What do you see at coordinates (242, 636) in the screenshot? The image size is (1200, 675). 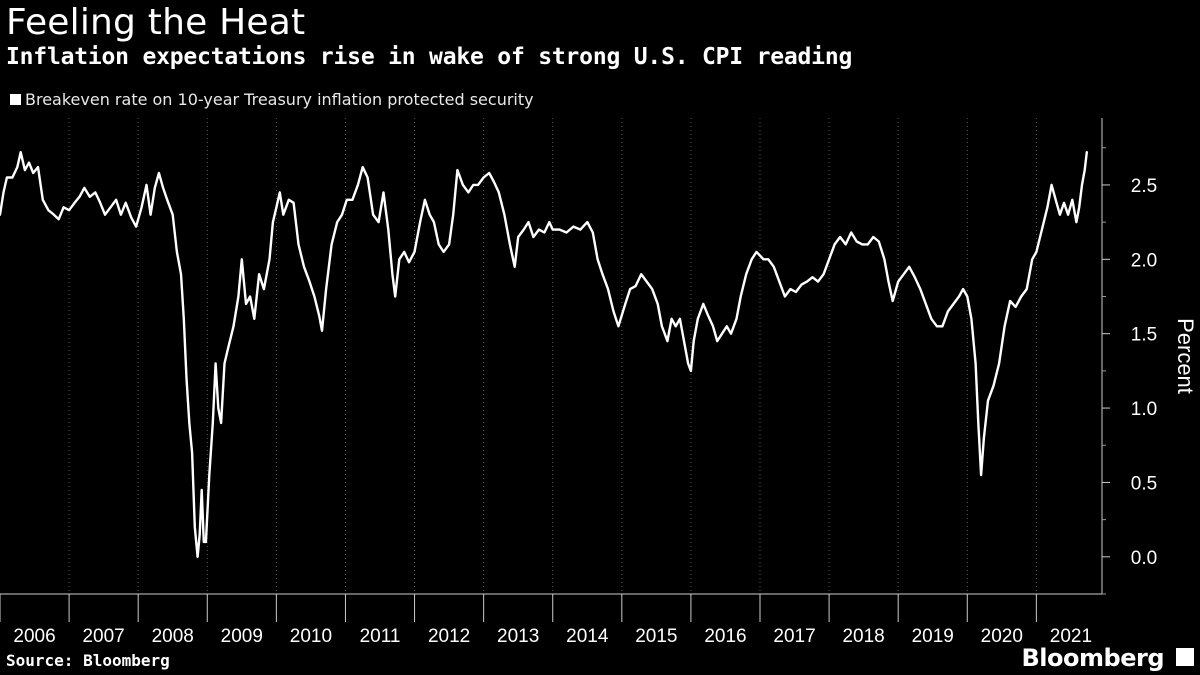 I see `x-tick-label: 2009` at bounding box center [242, 636].